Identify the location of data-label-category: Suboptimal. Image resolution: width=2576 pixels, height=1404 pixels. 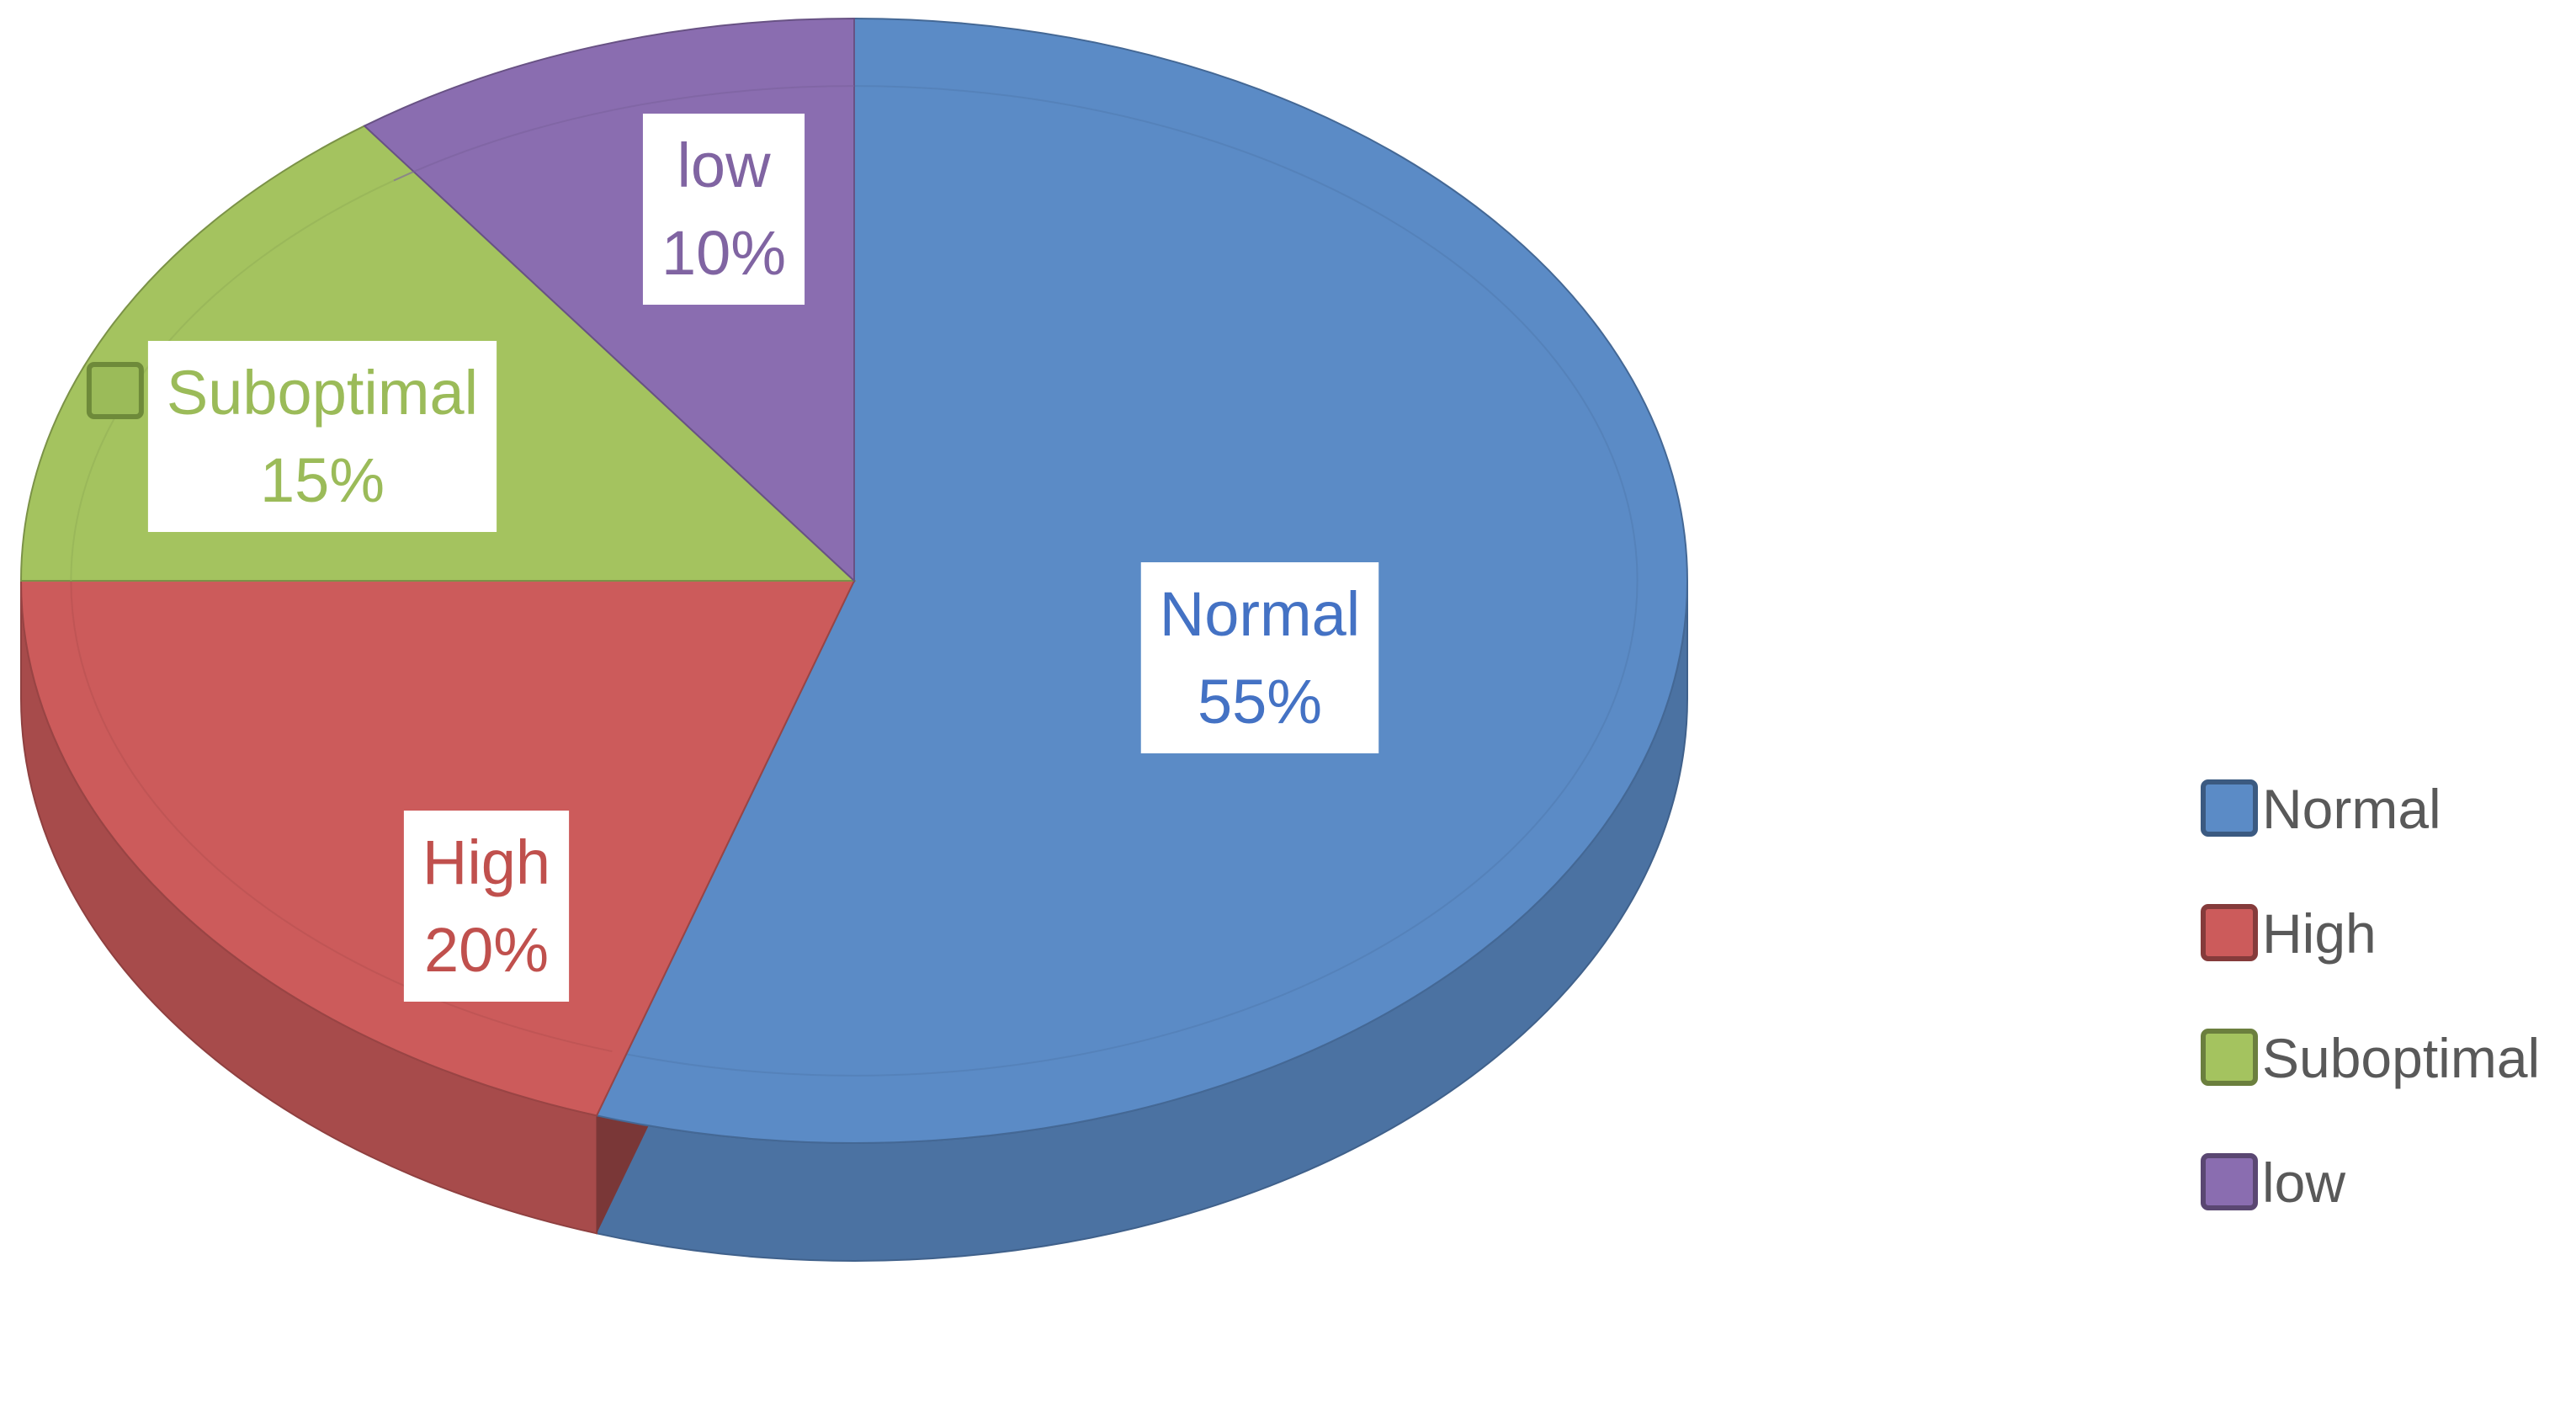
(323, 393).